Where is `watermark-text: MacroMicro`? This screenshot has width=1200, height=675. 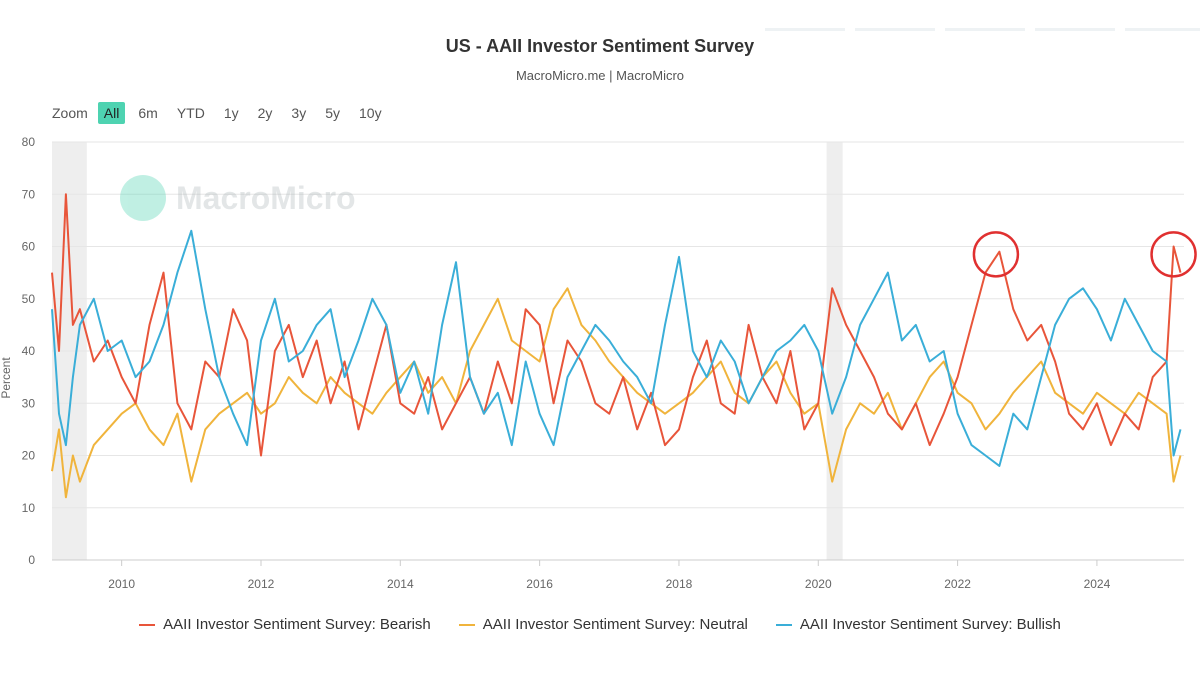 watermark-text: MacroMicro is located at coordinates (266, 197).